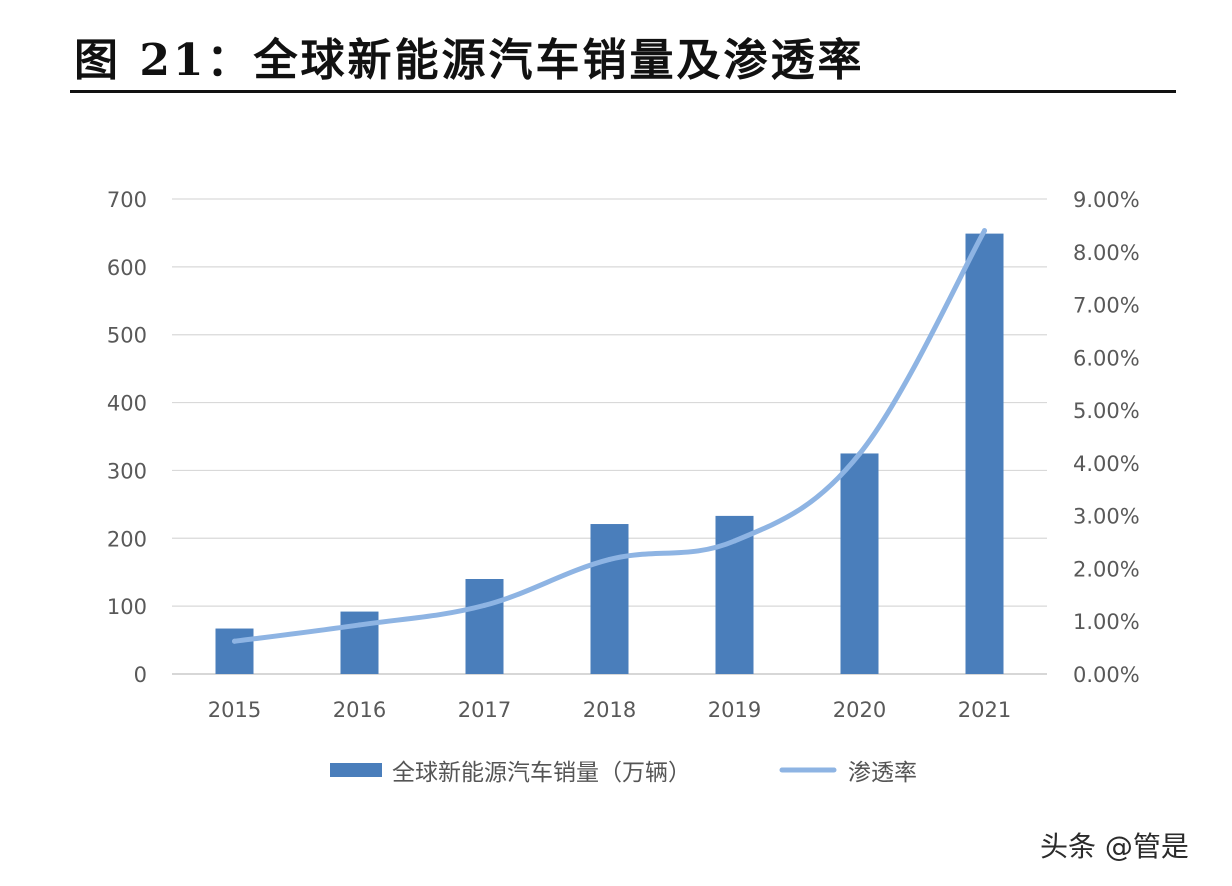 This screenshot has height=886, width=1232. I want to click on y-right-tick-label: 6.00%, so click(1106, 358).